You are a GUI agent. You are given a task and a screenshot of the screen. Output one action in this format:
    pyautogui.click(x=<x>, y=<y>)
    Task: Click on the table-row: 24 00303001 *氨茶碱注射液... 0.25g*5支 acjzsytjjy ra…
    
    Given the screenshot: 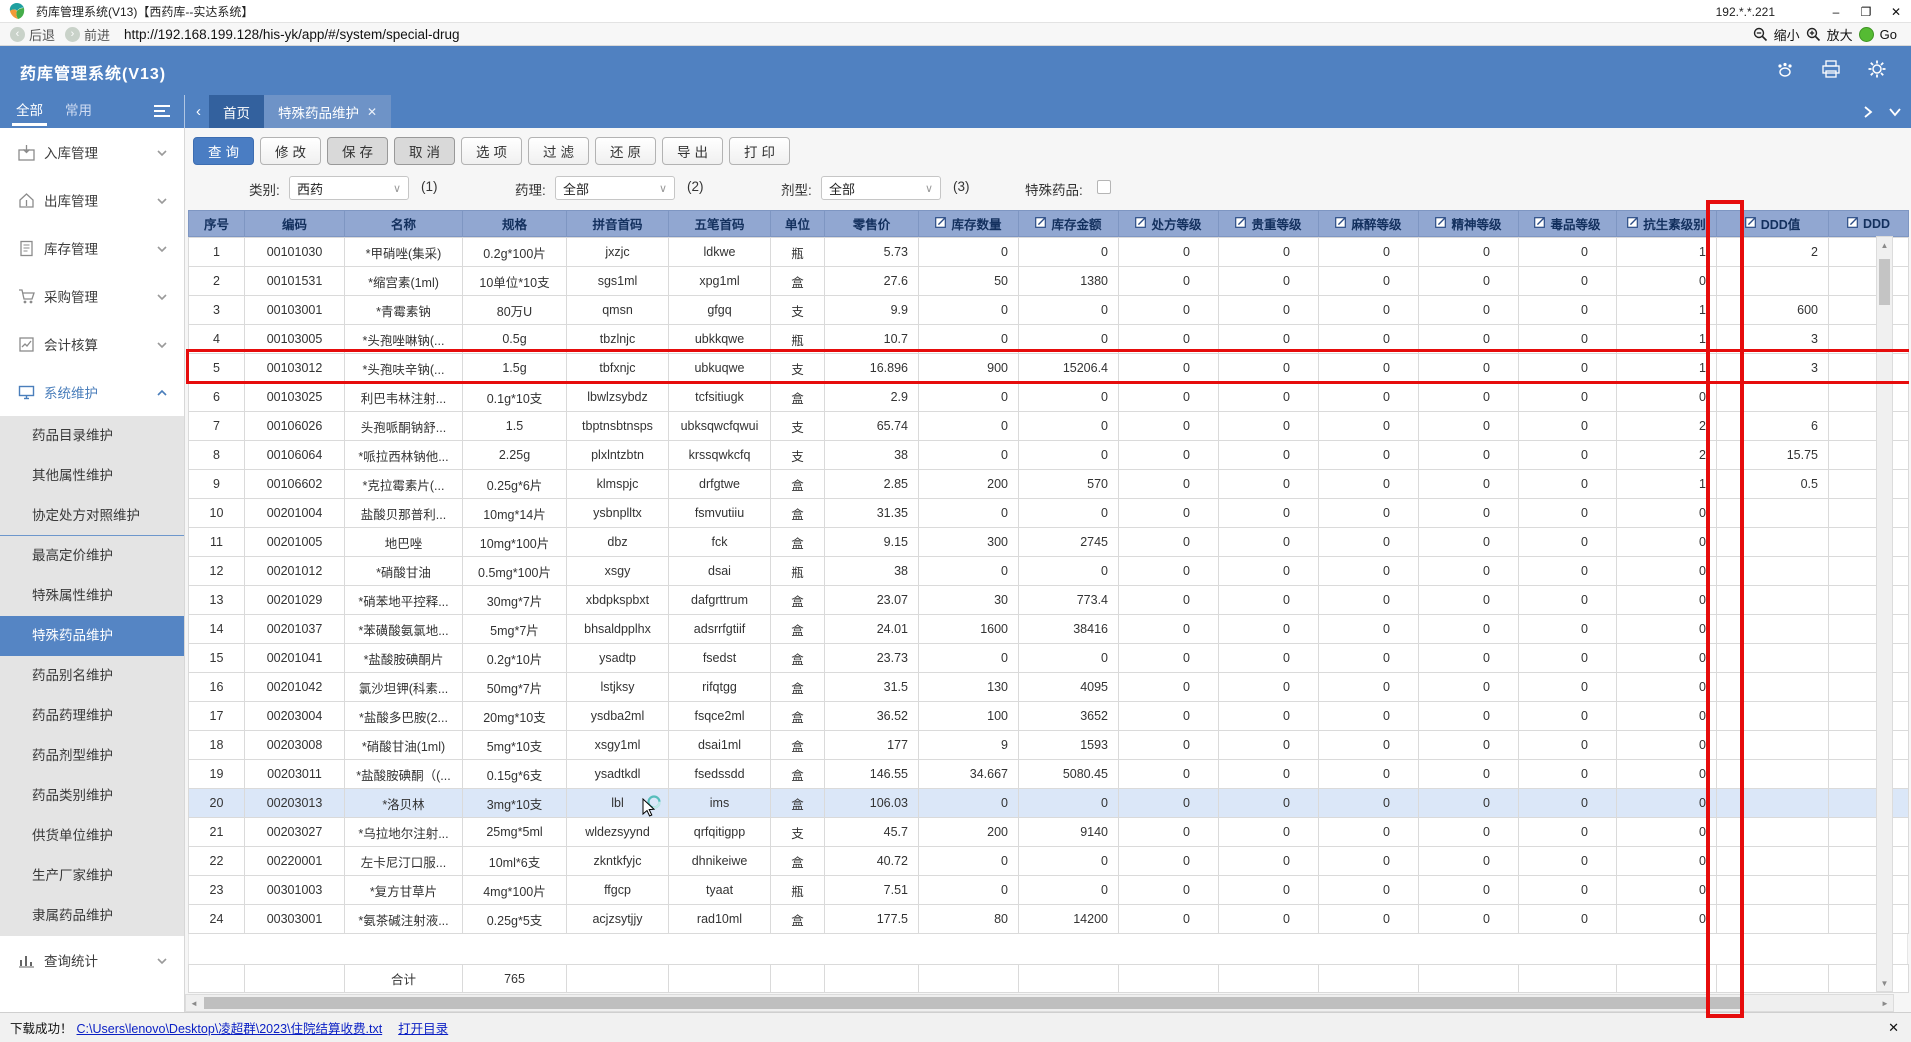 What is the action you would take?
    pyautogui.click(x=1048, y=919)
    